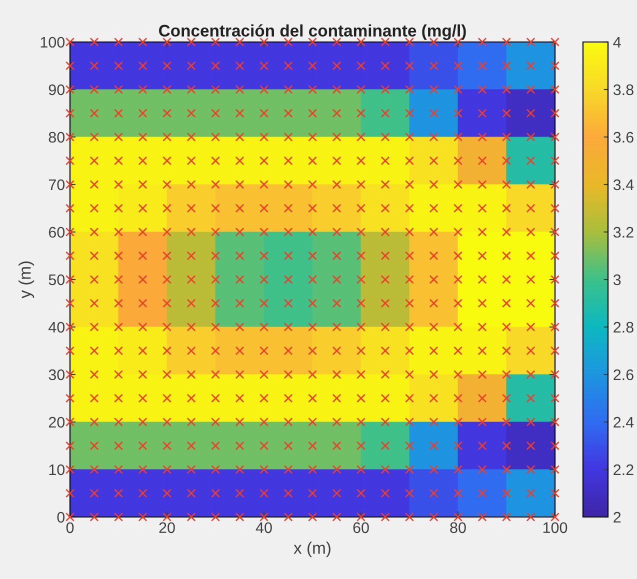 Image resolution: width=637 pixels, height=579 pixels. Describe the element at coordinates (617, 517) in the screenshot. I see `color-bar-label: 2` at that location.